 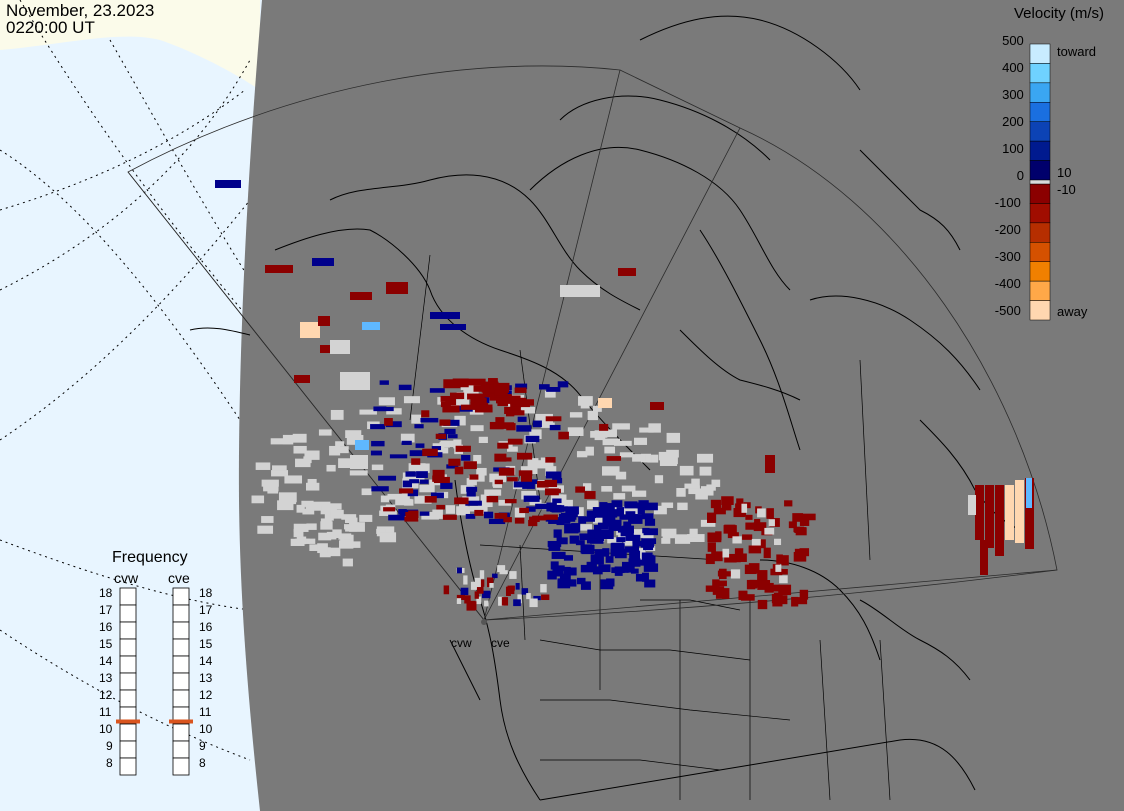 What do you see at coordinates (109, 746) in the screenshot?
I see `freq-tick-left: 9` at bounding box center [109, 746].